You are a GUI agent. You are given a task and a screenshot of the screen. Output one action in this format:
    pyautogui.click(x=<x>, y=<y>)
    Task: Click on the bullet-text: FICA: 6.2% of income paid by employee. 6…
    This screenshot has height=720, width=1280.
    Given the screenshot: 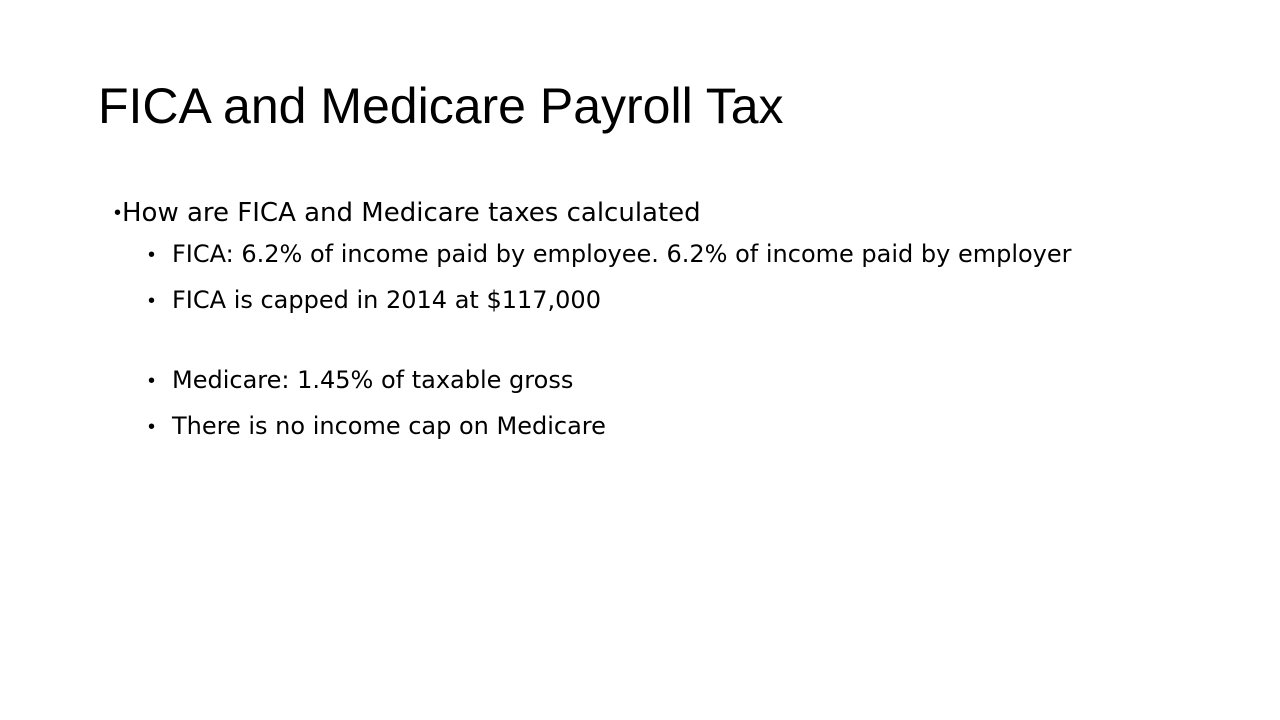 What is the action you would take?
    pyautogui.click(x=622, y=254)
    